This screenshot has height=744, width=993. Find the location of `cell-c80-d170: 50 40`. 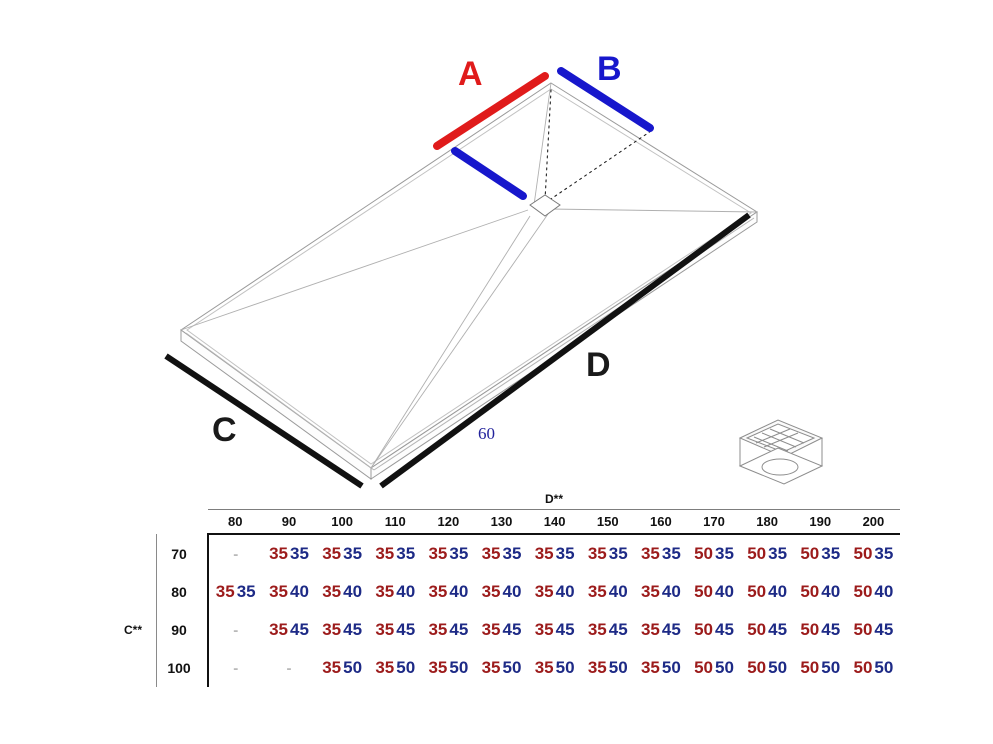

cell-c80-d170: 50 40 is located at coordinates (713, 592).